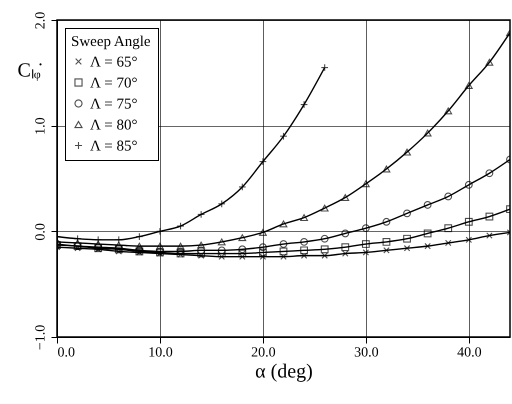 This screenshot has height=404, width=512. What do you see at coordinates (469, 353) in the screenshot?
I see `x-tick-label: 40.0` at bounding box center [469, 353].